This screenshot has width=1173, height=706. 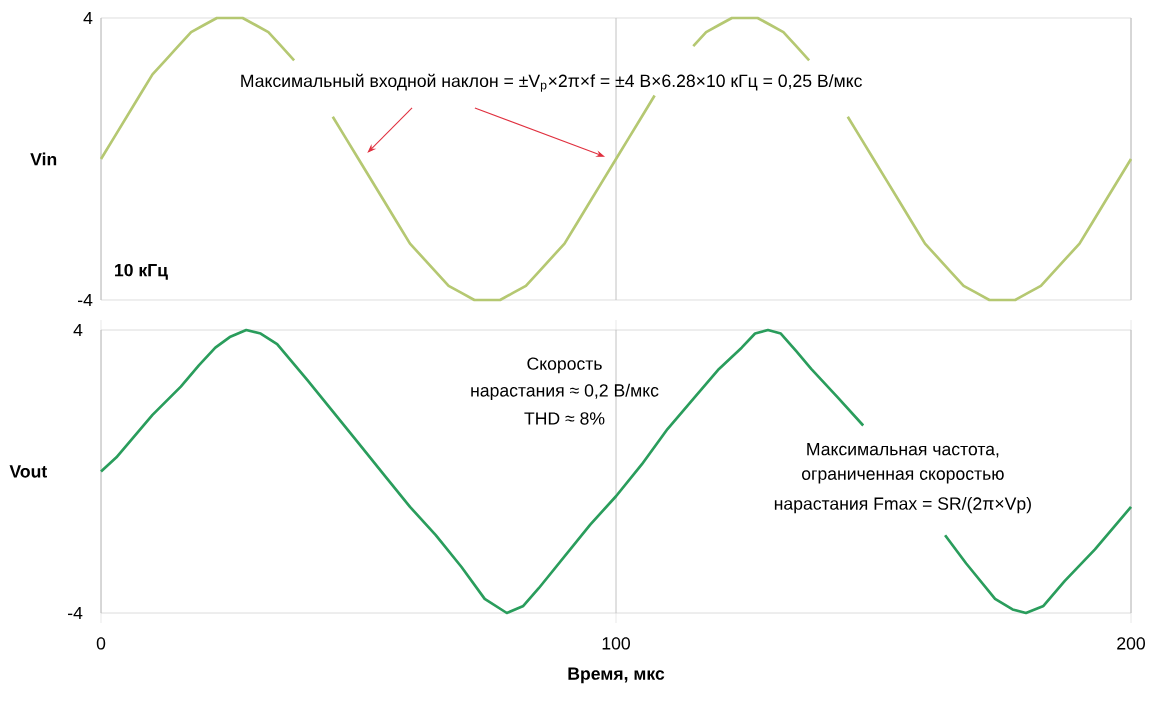 What do you see at coordinates (551, 82) in the screenshot?
I see `annotation: Максимальный входной наклон = ±V$_{p}$×2π×f = ±4 В×6.28×10 кГц = 0,25 В/мкс` at bounding box center [551, 82].